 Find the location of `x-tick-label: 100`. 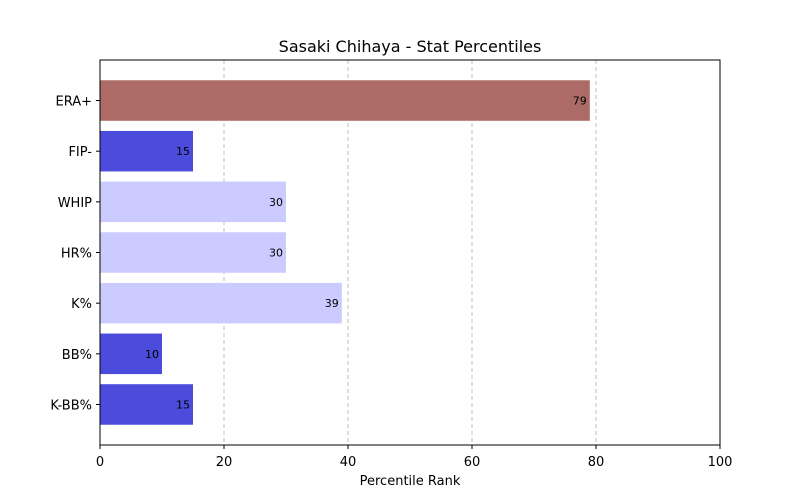

x-tick-label: 100 is located at coordinates (720, 462).